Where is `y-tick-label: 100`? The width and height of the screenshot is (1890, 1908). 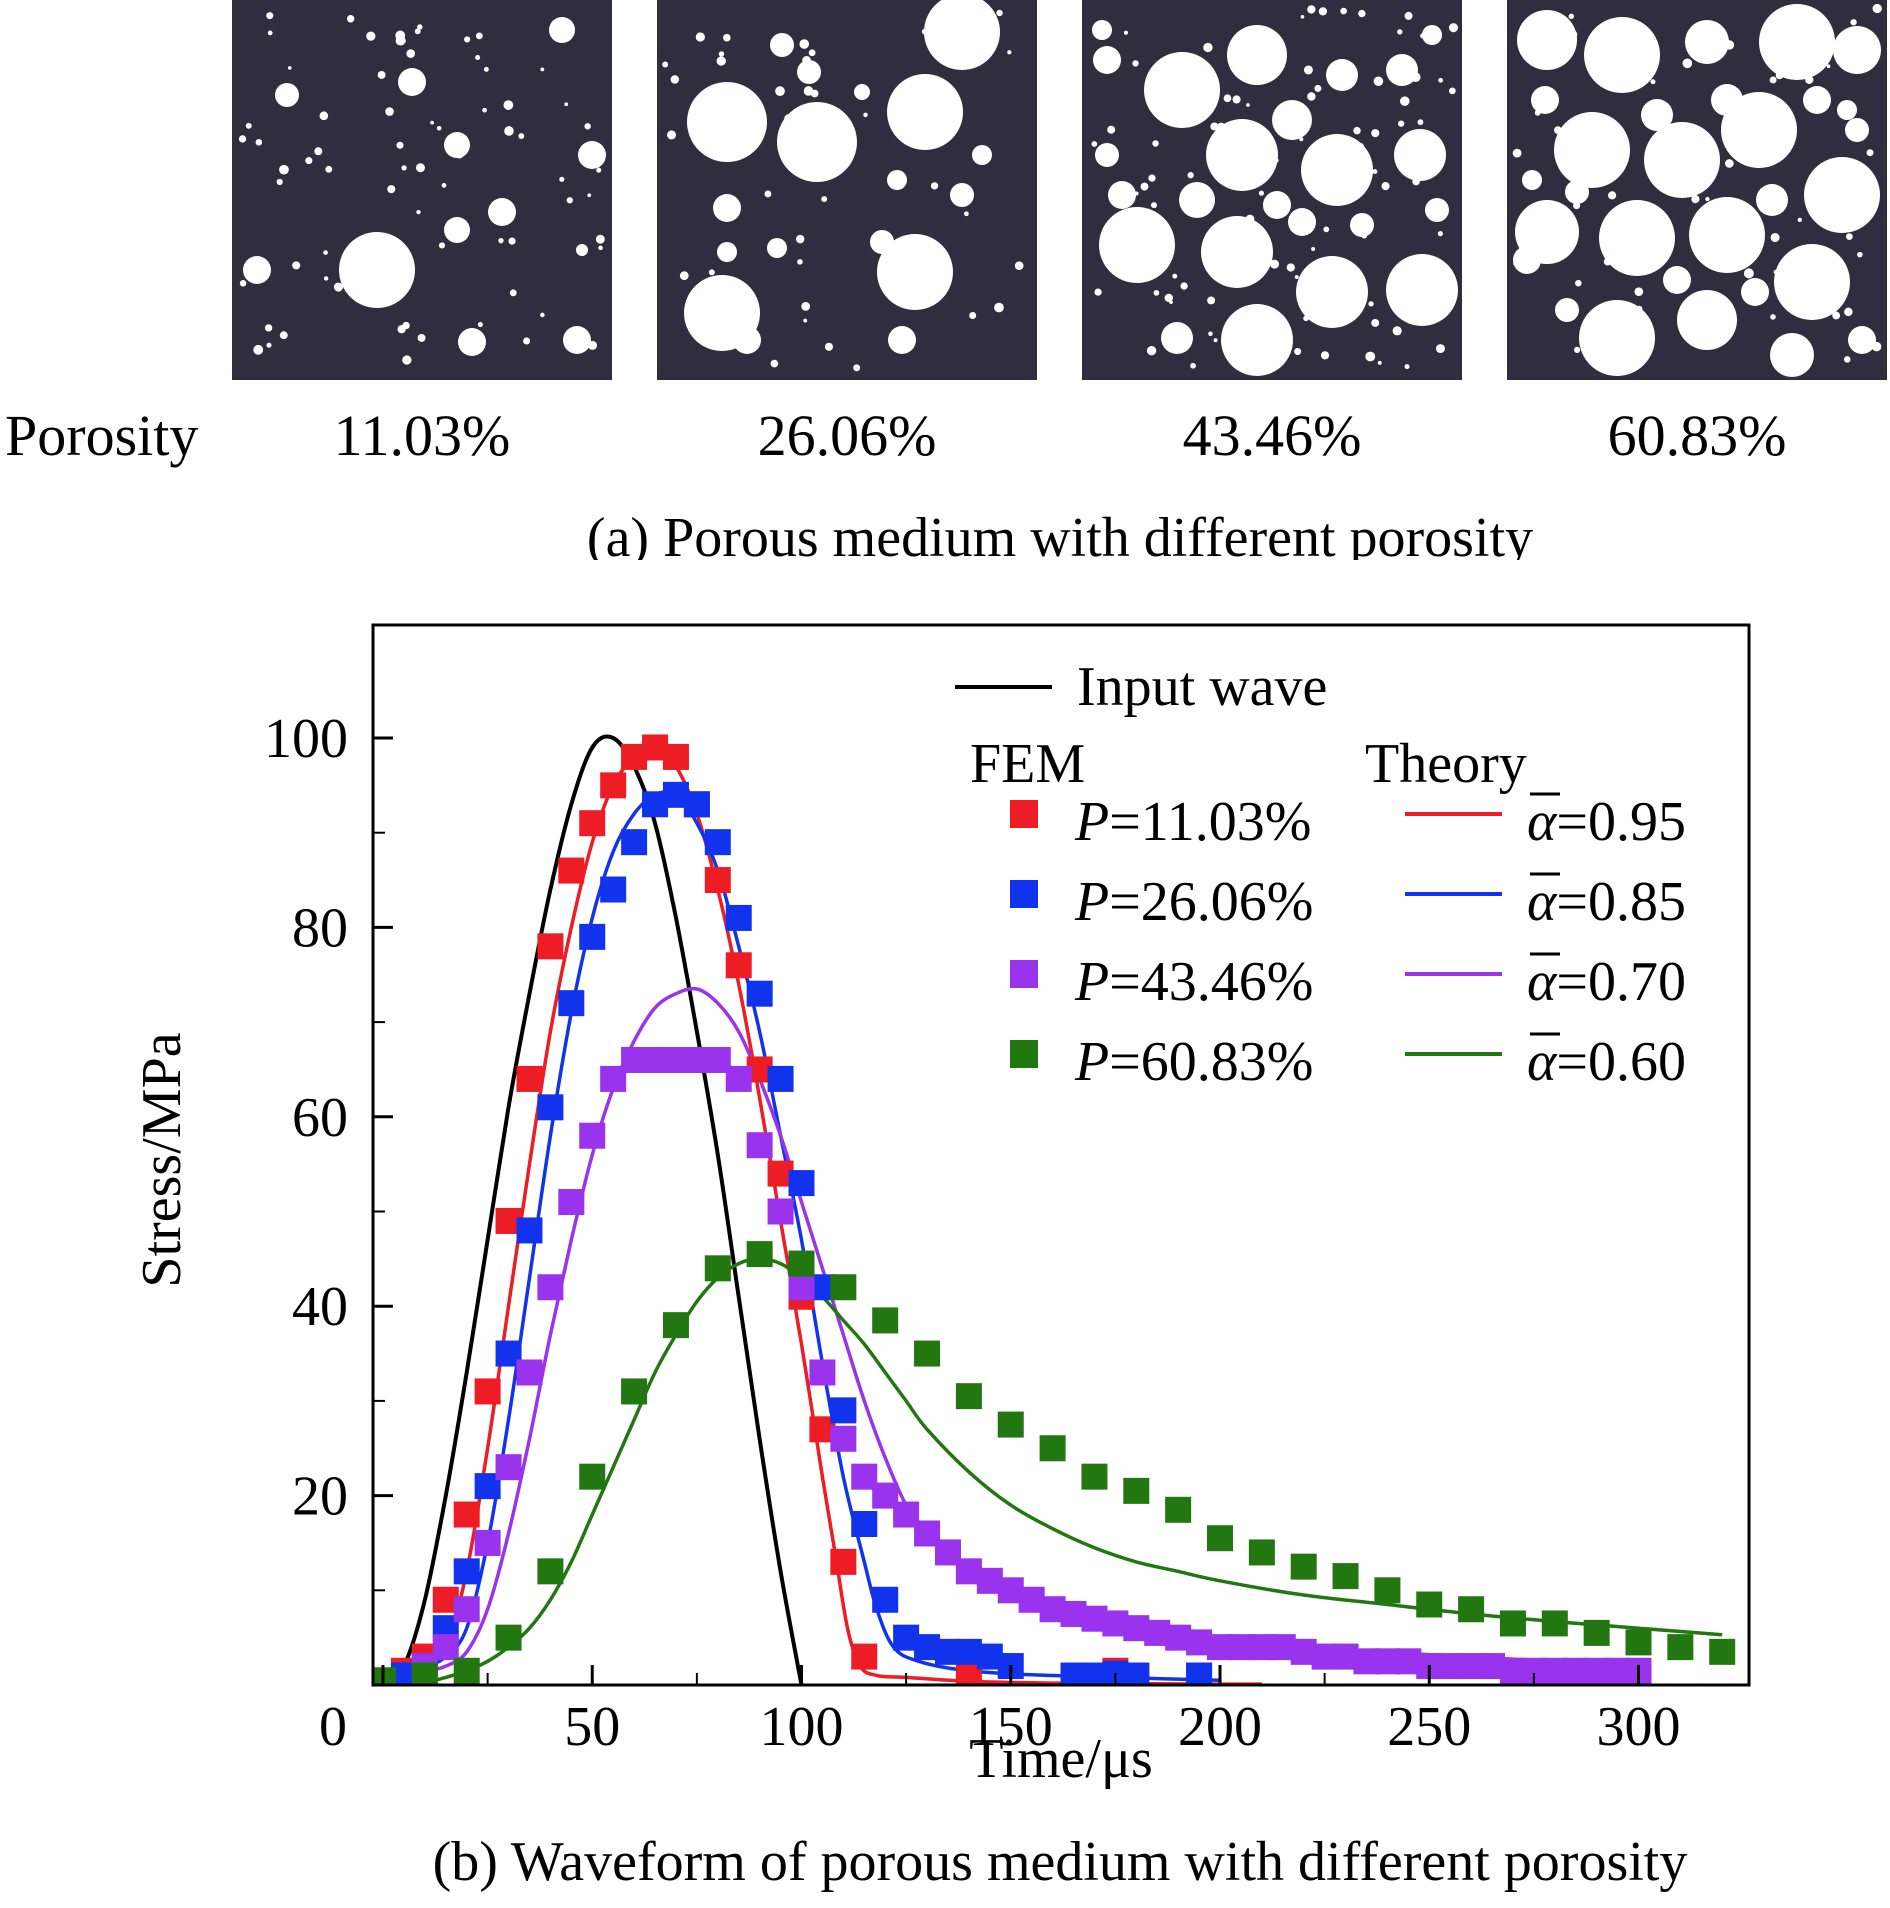
y-tick-label: 100 is located at coordinates (306, 739).